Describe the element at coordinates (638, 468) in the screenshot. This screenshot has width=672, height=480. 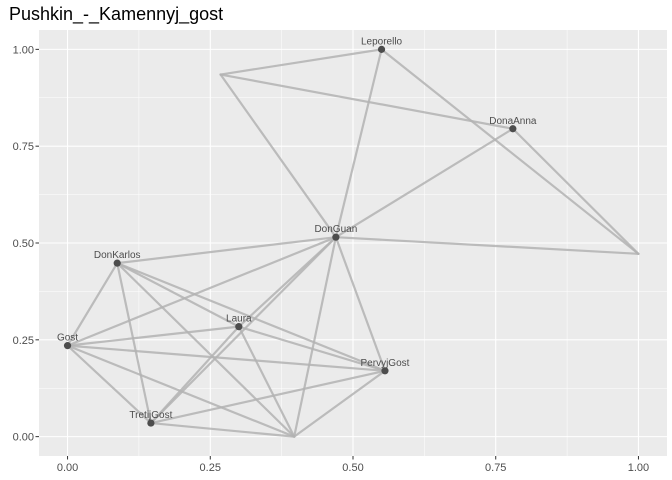
I see `x-tick-label: 1.00` at that location.